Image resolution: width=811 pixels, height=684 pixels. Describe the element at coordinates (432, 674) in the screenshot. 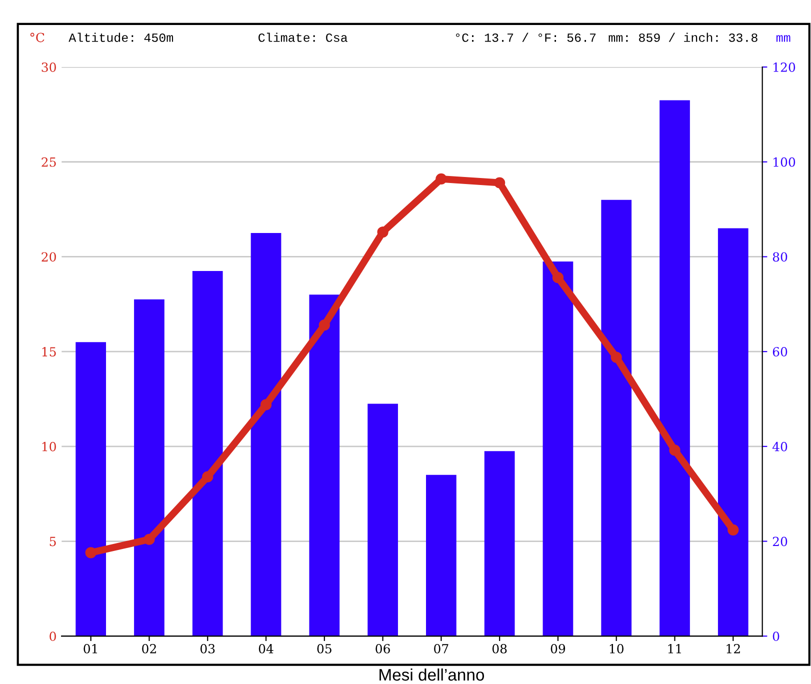

I see `x-axis-title: Mesi dell’anno` at that location.